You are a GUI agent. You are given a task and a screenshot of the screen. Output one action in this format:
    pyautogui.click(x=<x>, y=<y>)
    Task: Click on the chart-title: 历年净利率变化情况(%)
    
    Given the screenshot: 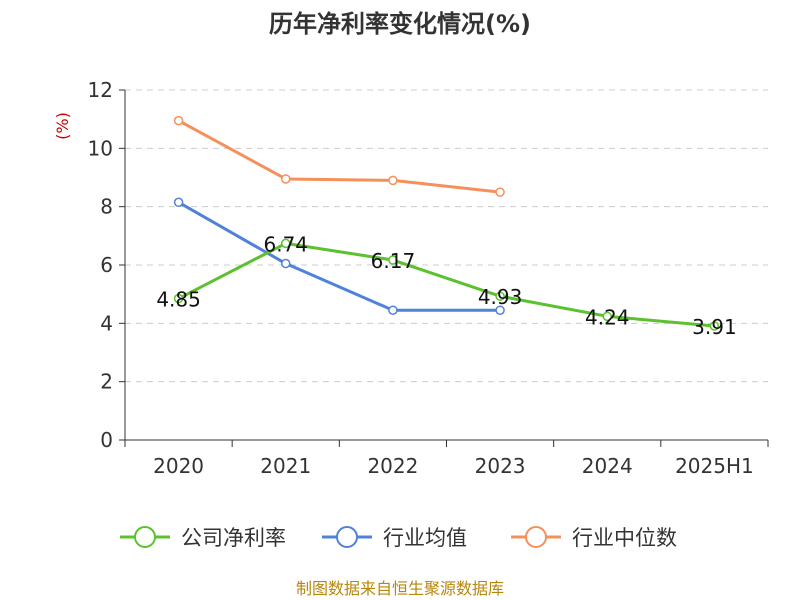 What is the action you would take?
    pyautogui.click(x=400, y=24)
    